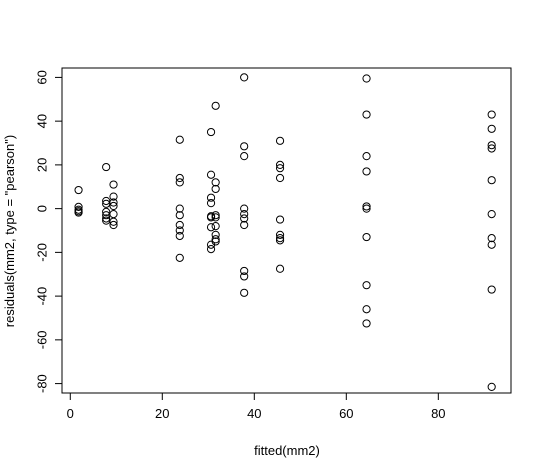 The image size is (540, 467). What do you see at coordinates (42, 121) in the screenshot?
I see `y-tick-label: 40` at bounding box center [42, 121].